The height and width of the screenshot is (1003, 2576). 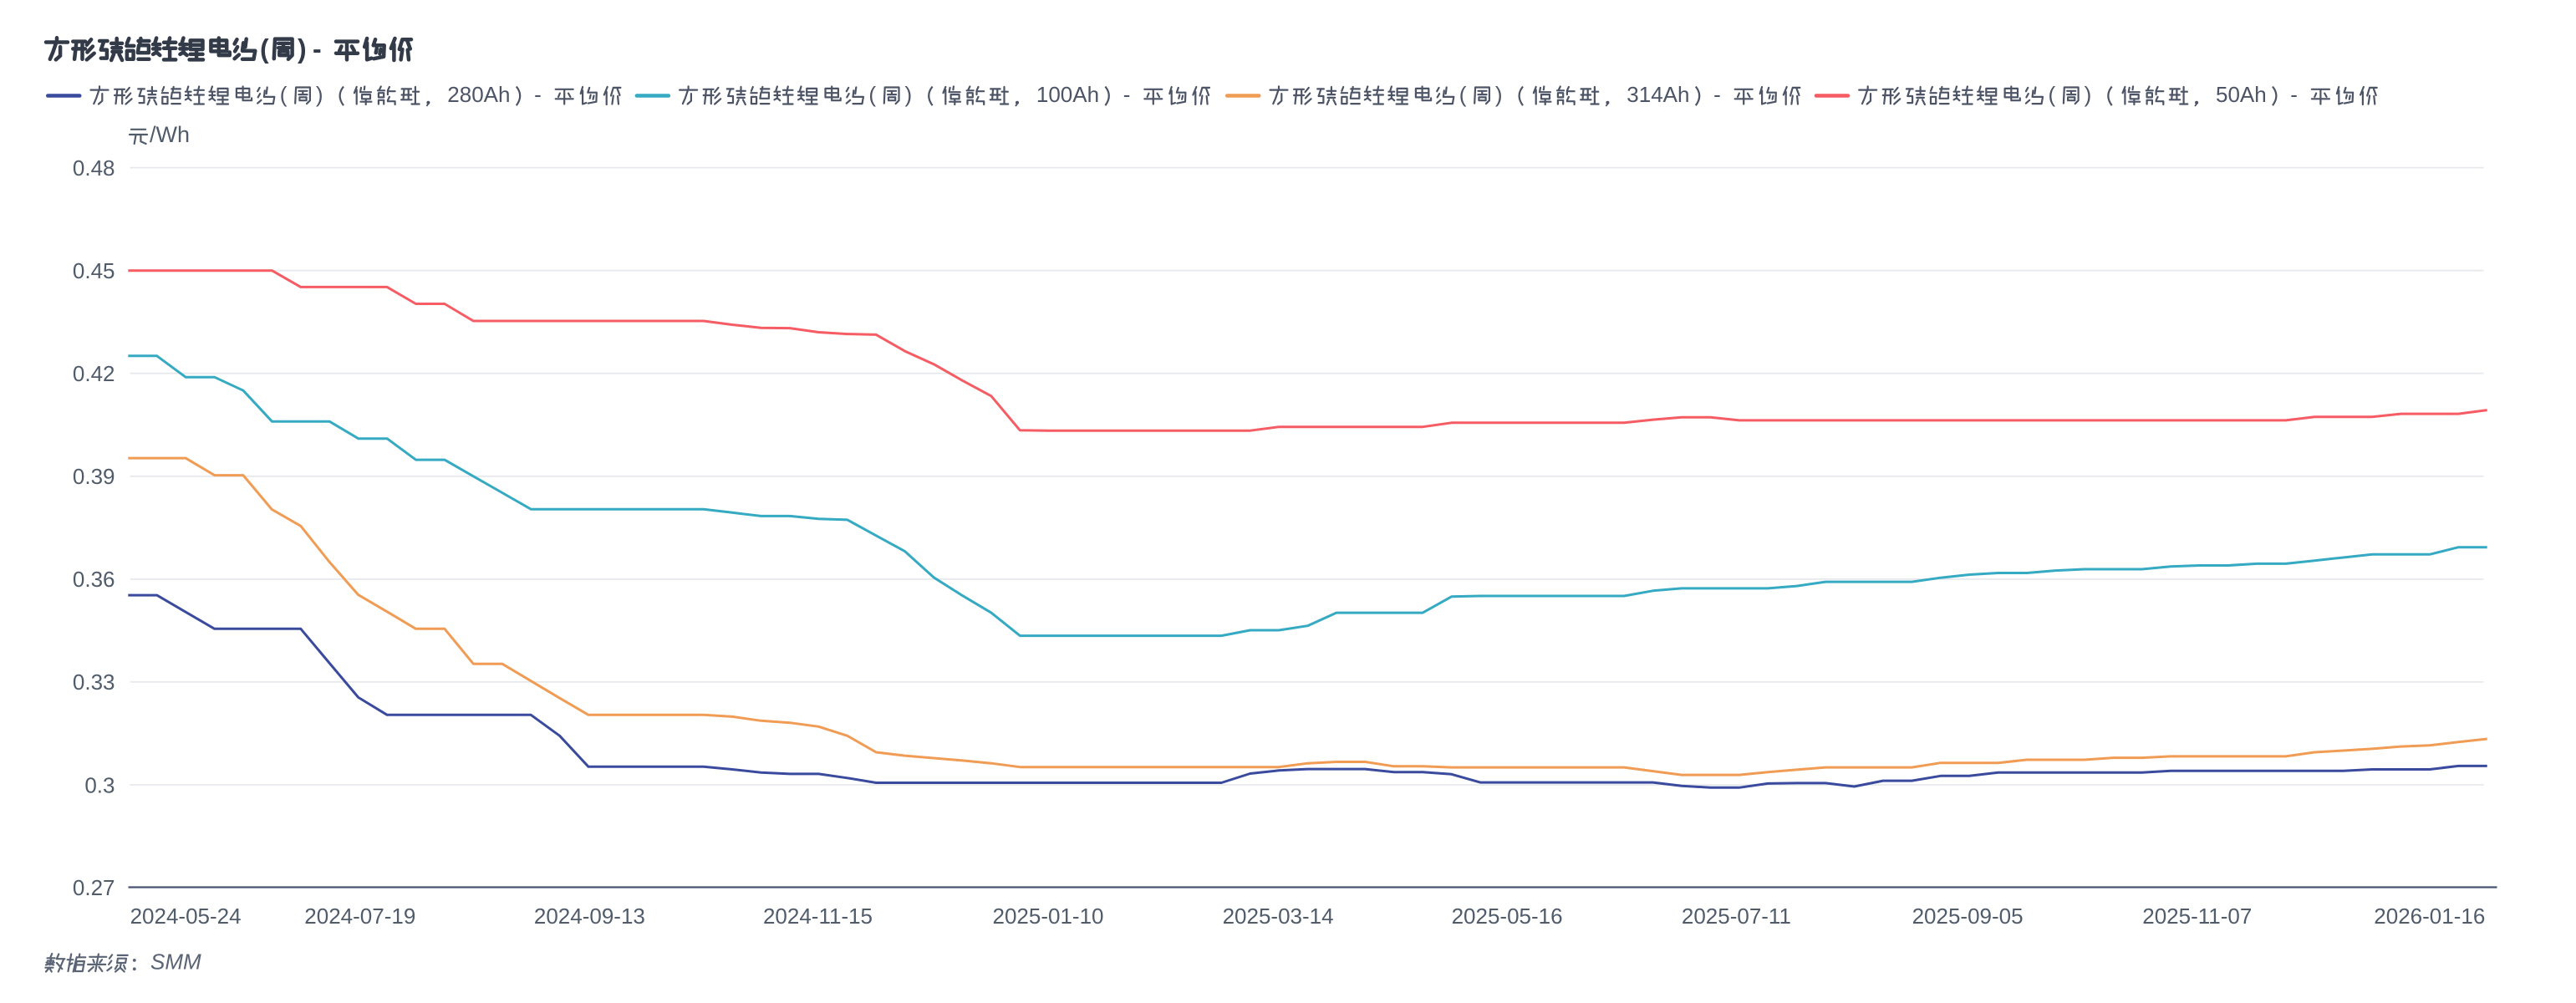 I want to click on svg-text: 2025-03-14, so click(x=1278, y=916).